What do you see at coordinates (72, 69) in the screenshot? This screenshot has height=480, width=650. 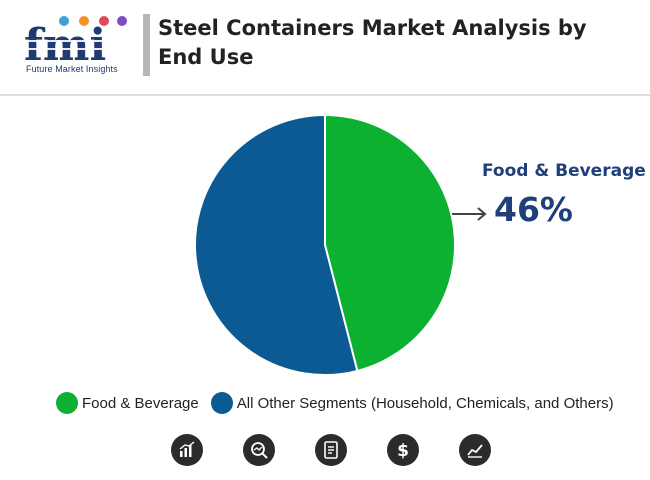 I see `logo-tagline: Future Market Insights` at bounding box center [72, 69].